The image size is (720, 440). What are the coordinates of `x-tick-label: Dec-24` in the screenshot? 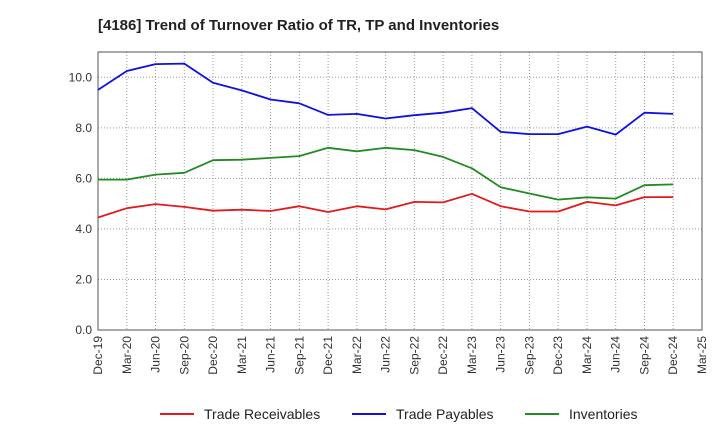 It's located at (673, 355).